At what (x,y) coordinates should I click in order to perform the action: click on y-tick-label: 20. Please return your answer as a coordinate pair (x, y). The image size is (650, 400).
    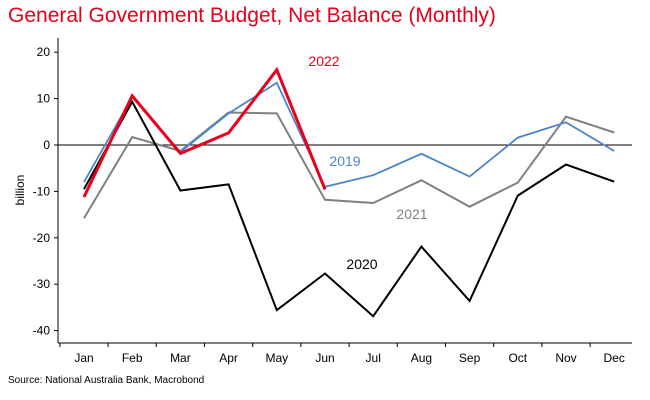
    Looking at the image, I should click on (44, 52).